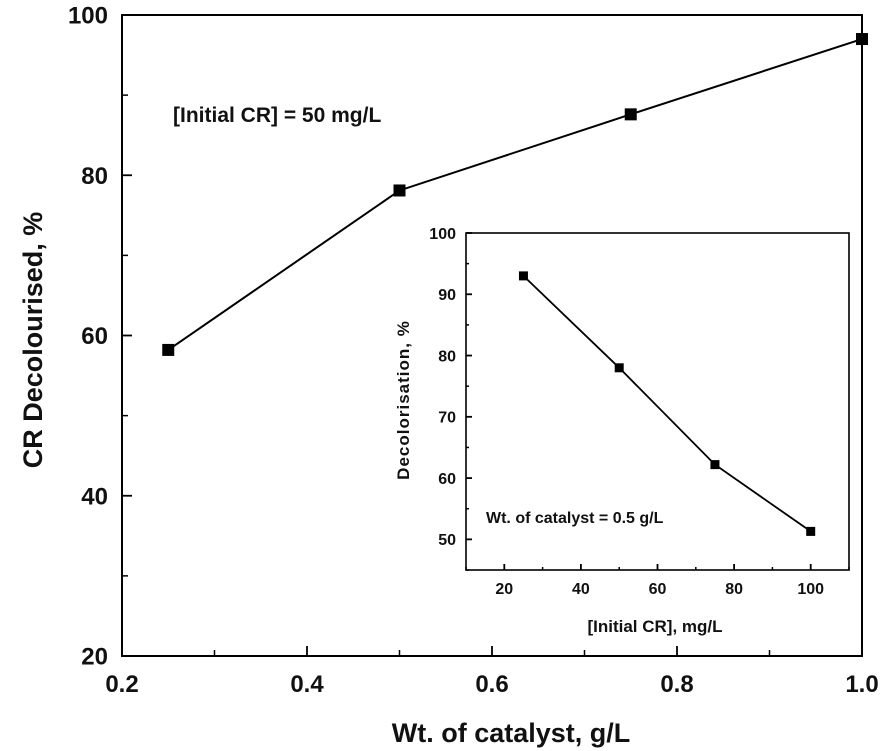 This screenshot has height=751, width=888. What do you see at coordinates (861, 684) in the screenshot?
I see `main-x-tick-label: 1.0` at bounding box center [861, 684].